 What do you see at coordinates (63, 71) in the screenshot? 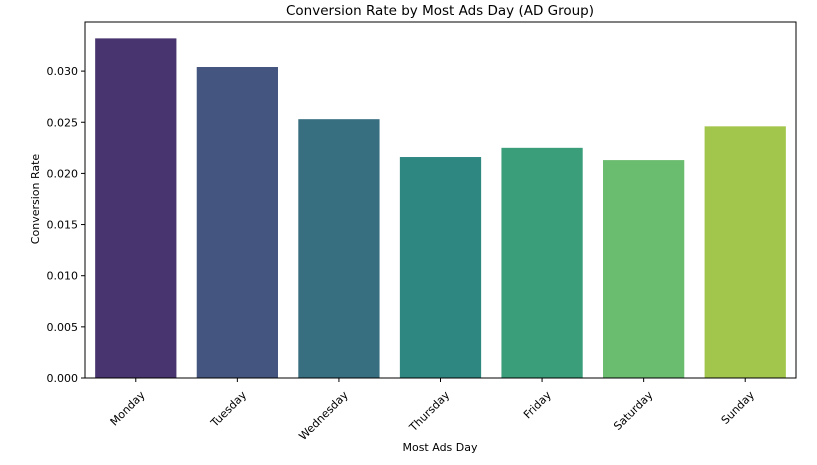
I see `y-tick-label: 0.030` at bounding box center [63, 71].